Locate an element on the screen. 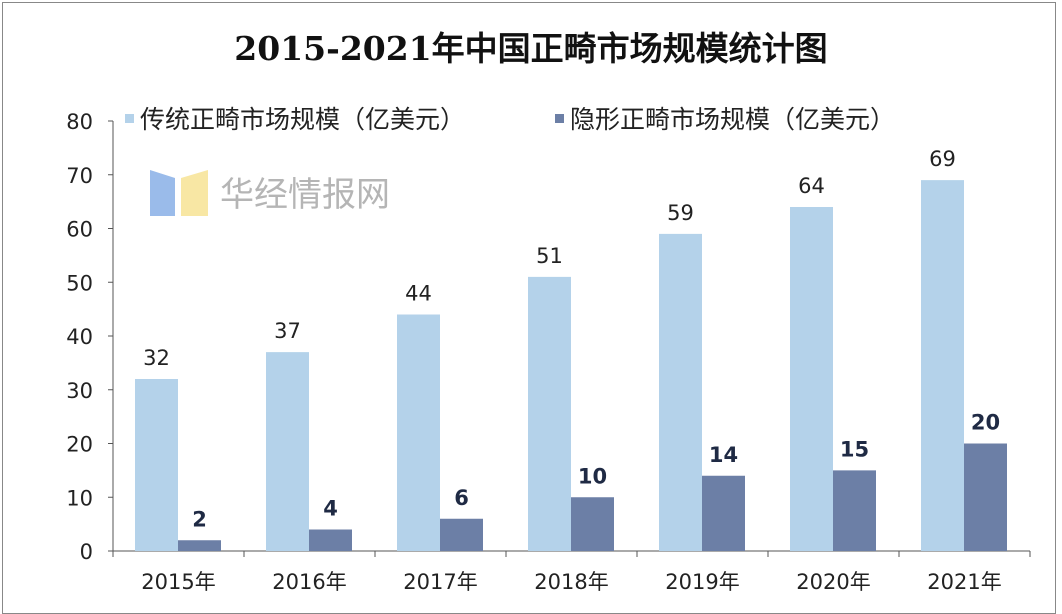  y-tick-label: 0 is located at coordinates (86, 552).